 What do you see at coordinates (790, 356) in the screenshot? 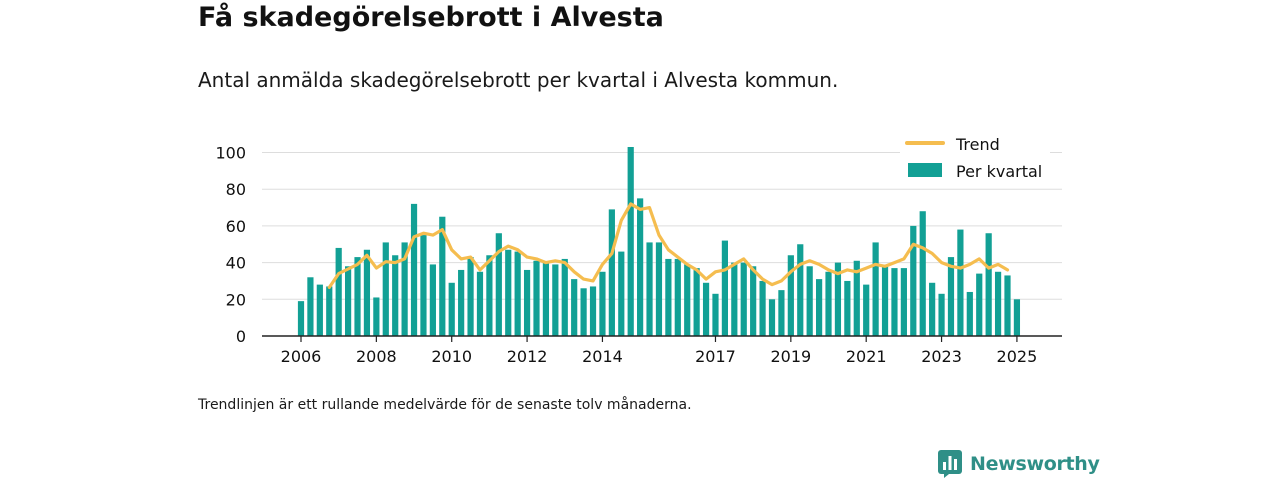
I see `x-tick-label: 2019` at bounding box center [790, 356].